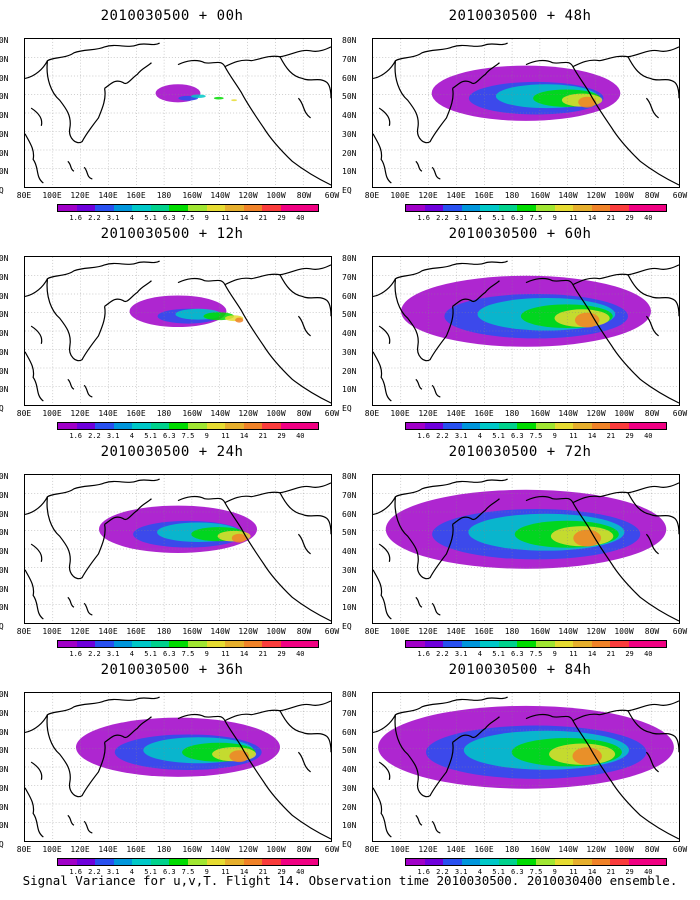  I want to click on colorbar-label: 3.1, so click(461, 654).